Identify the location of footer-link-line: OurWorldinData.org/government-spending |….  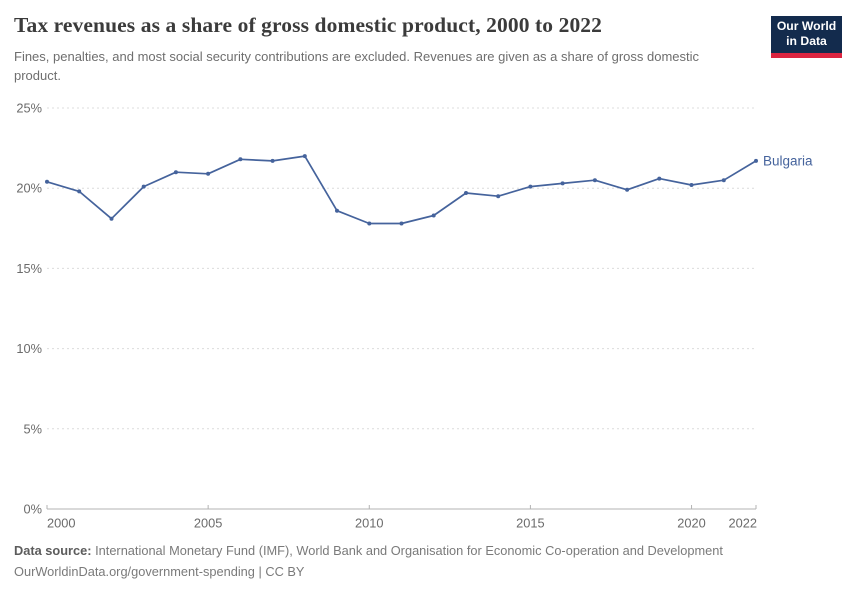
(159, 571).